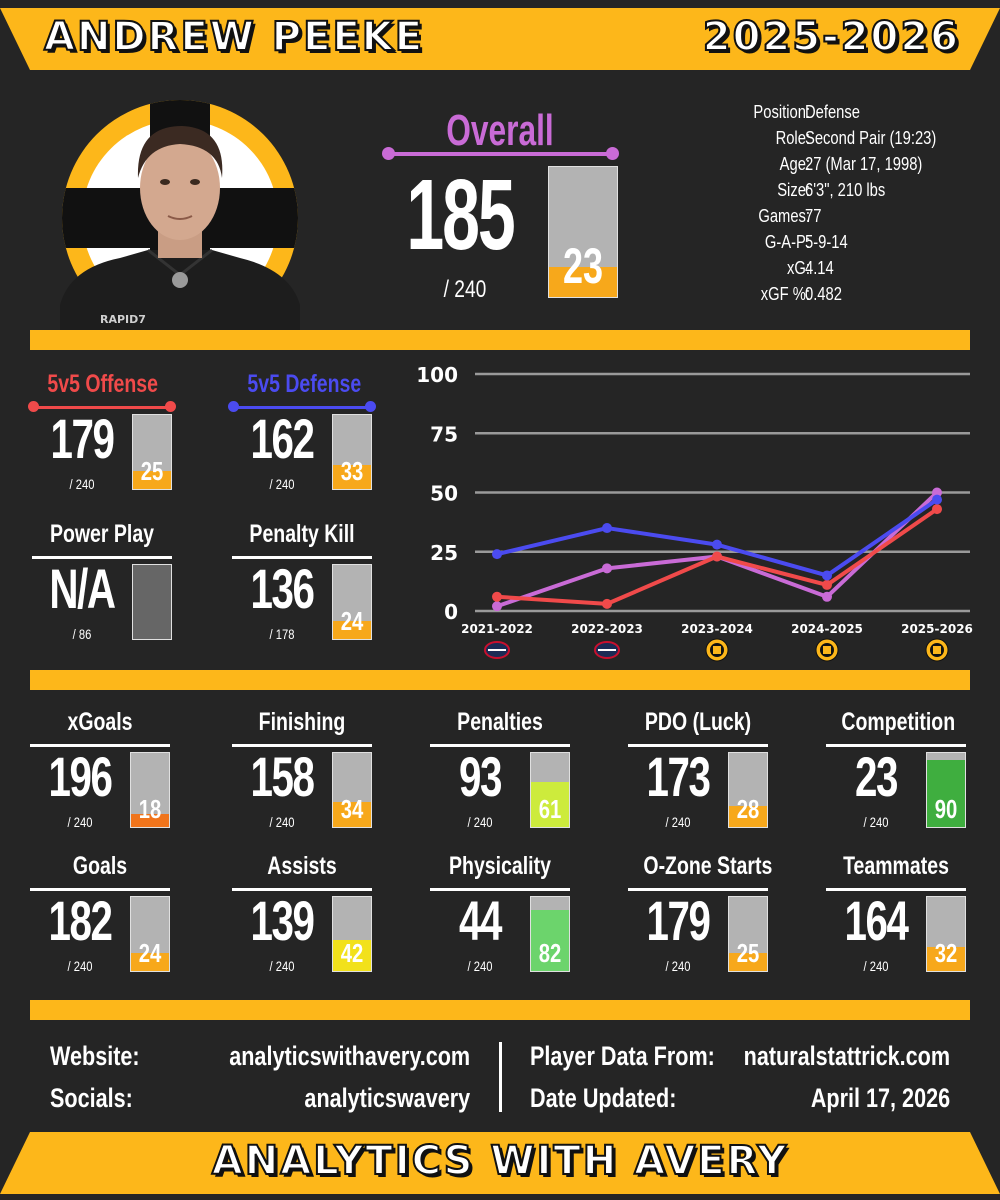 Image resolution: width=1000 pixels, height=1200 pixels. What do you see at coordinates (946, 790) in the screenshot?
I see `percentile-bar: 90` at bounding box center [946, 790].